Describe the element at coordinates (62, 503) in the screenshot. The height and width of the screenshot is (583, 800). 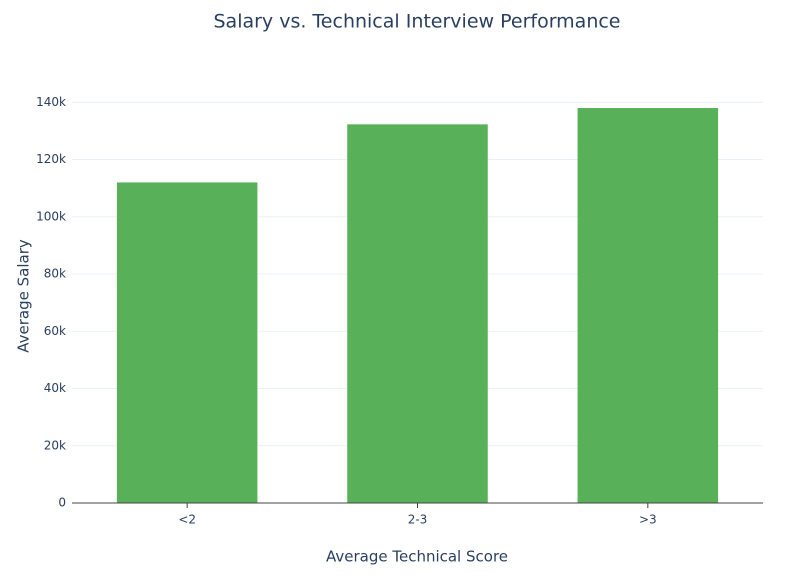
I see `y-tick-label: 0` at that location.